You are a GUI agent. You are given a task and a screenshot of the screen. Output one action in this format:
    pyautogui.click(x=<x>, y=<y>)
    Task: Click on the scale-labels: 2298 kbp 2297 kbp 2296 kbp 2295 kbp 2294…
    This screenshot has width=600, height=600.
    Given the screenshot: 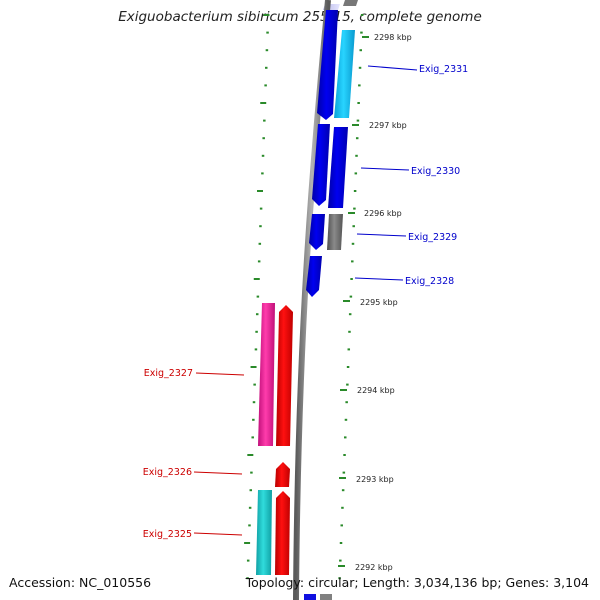 What is the action you would take?
    pyautogui.click(x=375, y=302)
    